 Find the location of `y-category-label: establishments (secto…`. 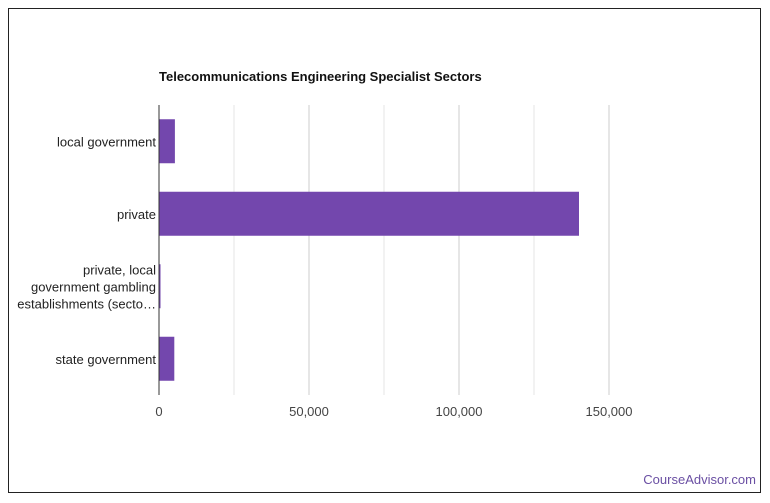

y-category-label: establishments (secto… is located at coordinates (86, 303).